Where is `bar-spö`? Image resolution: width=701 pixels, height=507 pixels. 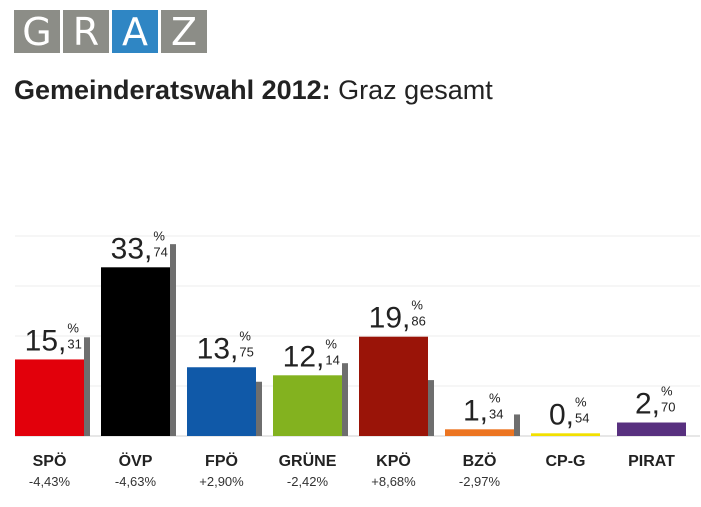 bar-spö is located at coordinates (49, 397).